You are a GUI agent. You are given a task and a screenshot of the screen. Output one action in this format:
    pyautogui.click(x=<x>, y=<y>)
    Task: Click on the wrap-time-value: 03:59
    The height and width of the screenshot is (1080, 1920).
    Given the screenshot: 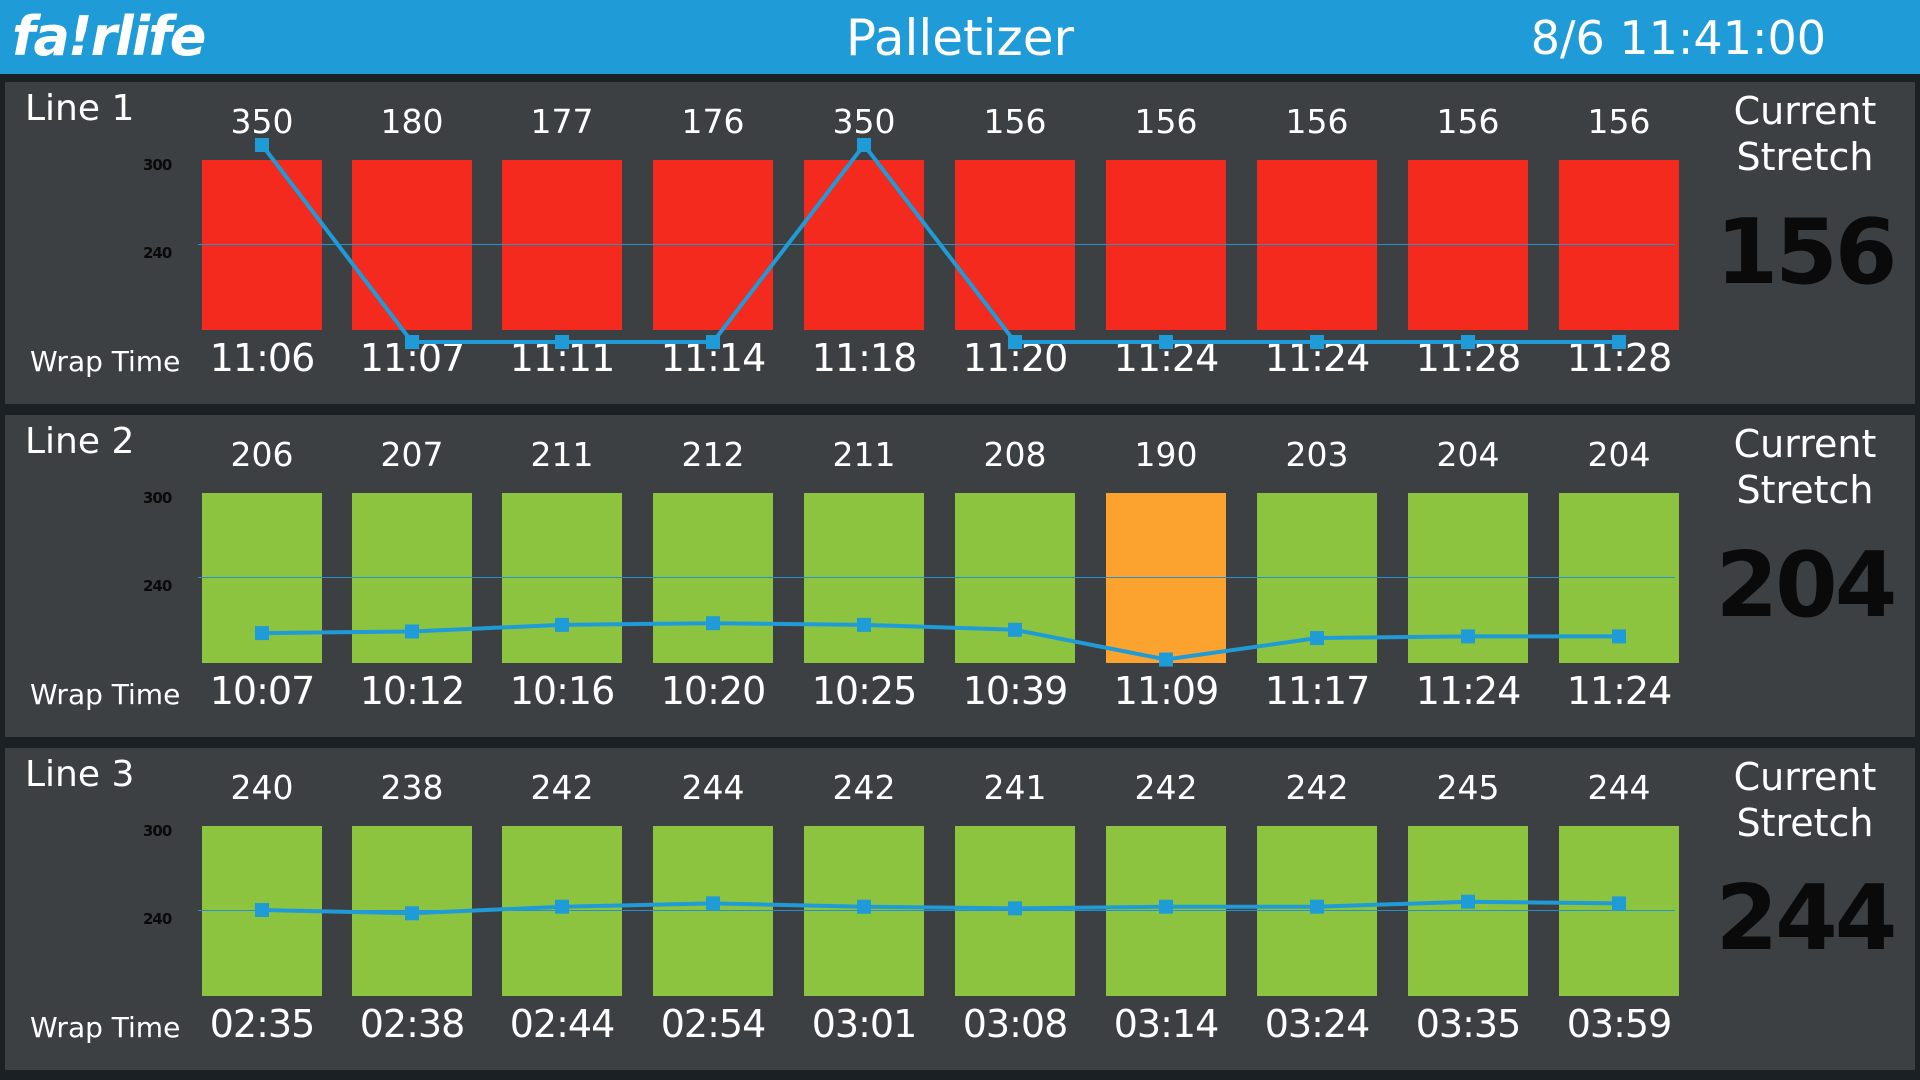 What is the action you would take?
    pyautogui.click(x=1619, y=1024)
    